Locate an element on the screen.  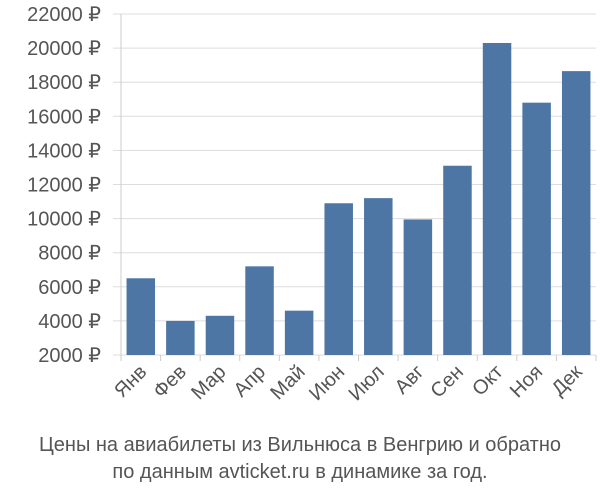
x-tick-label: Сен is located at coordinates (447, 381).